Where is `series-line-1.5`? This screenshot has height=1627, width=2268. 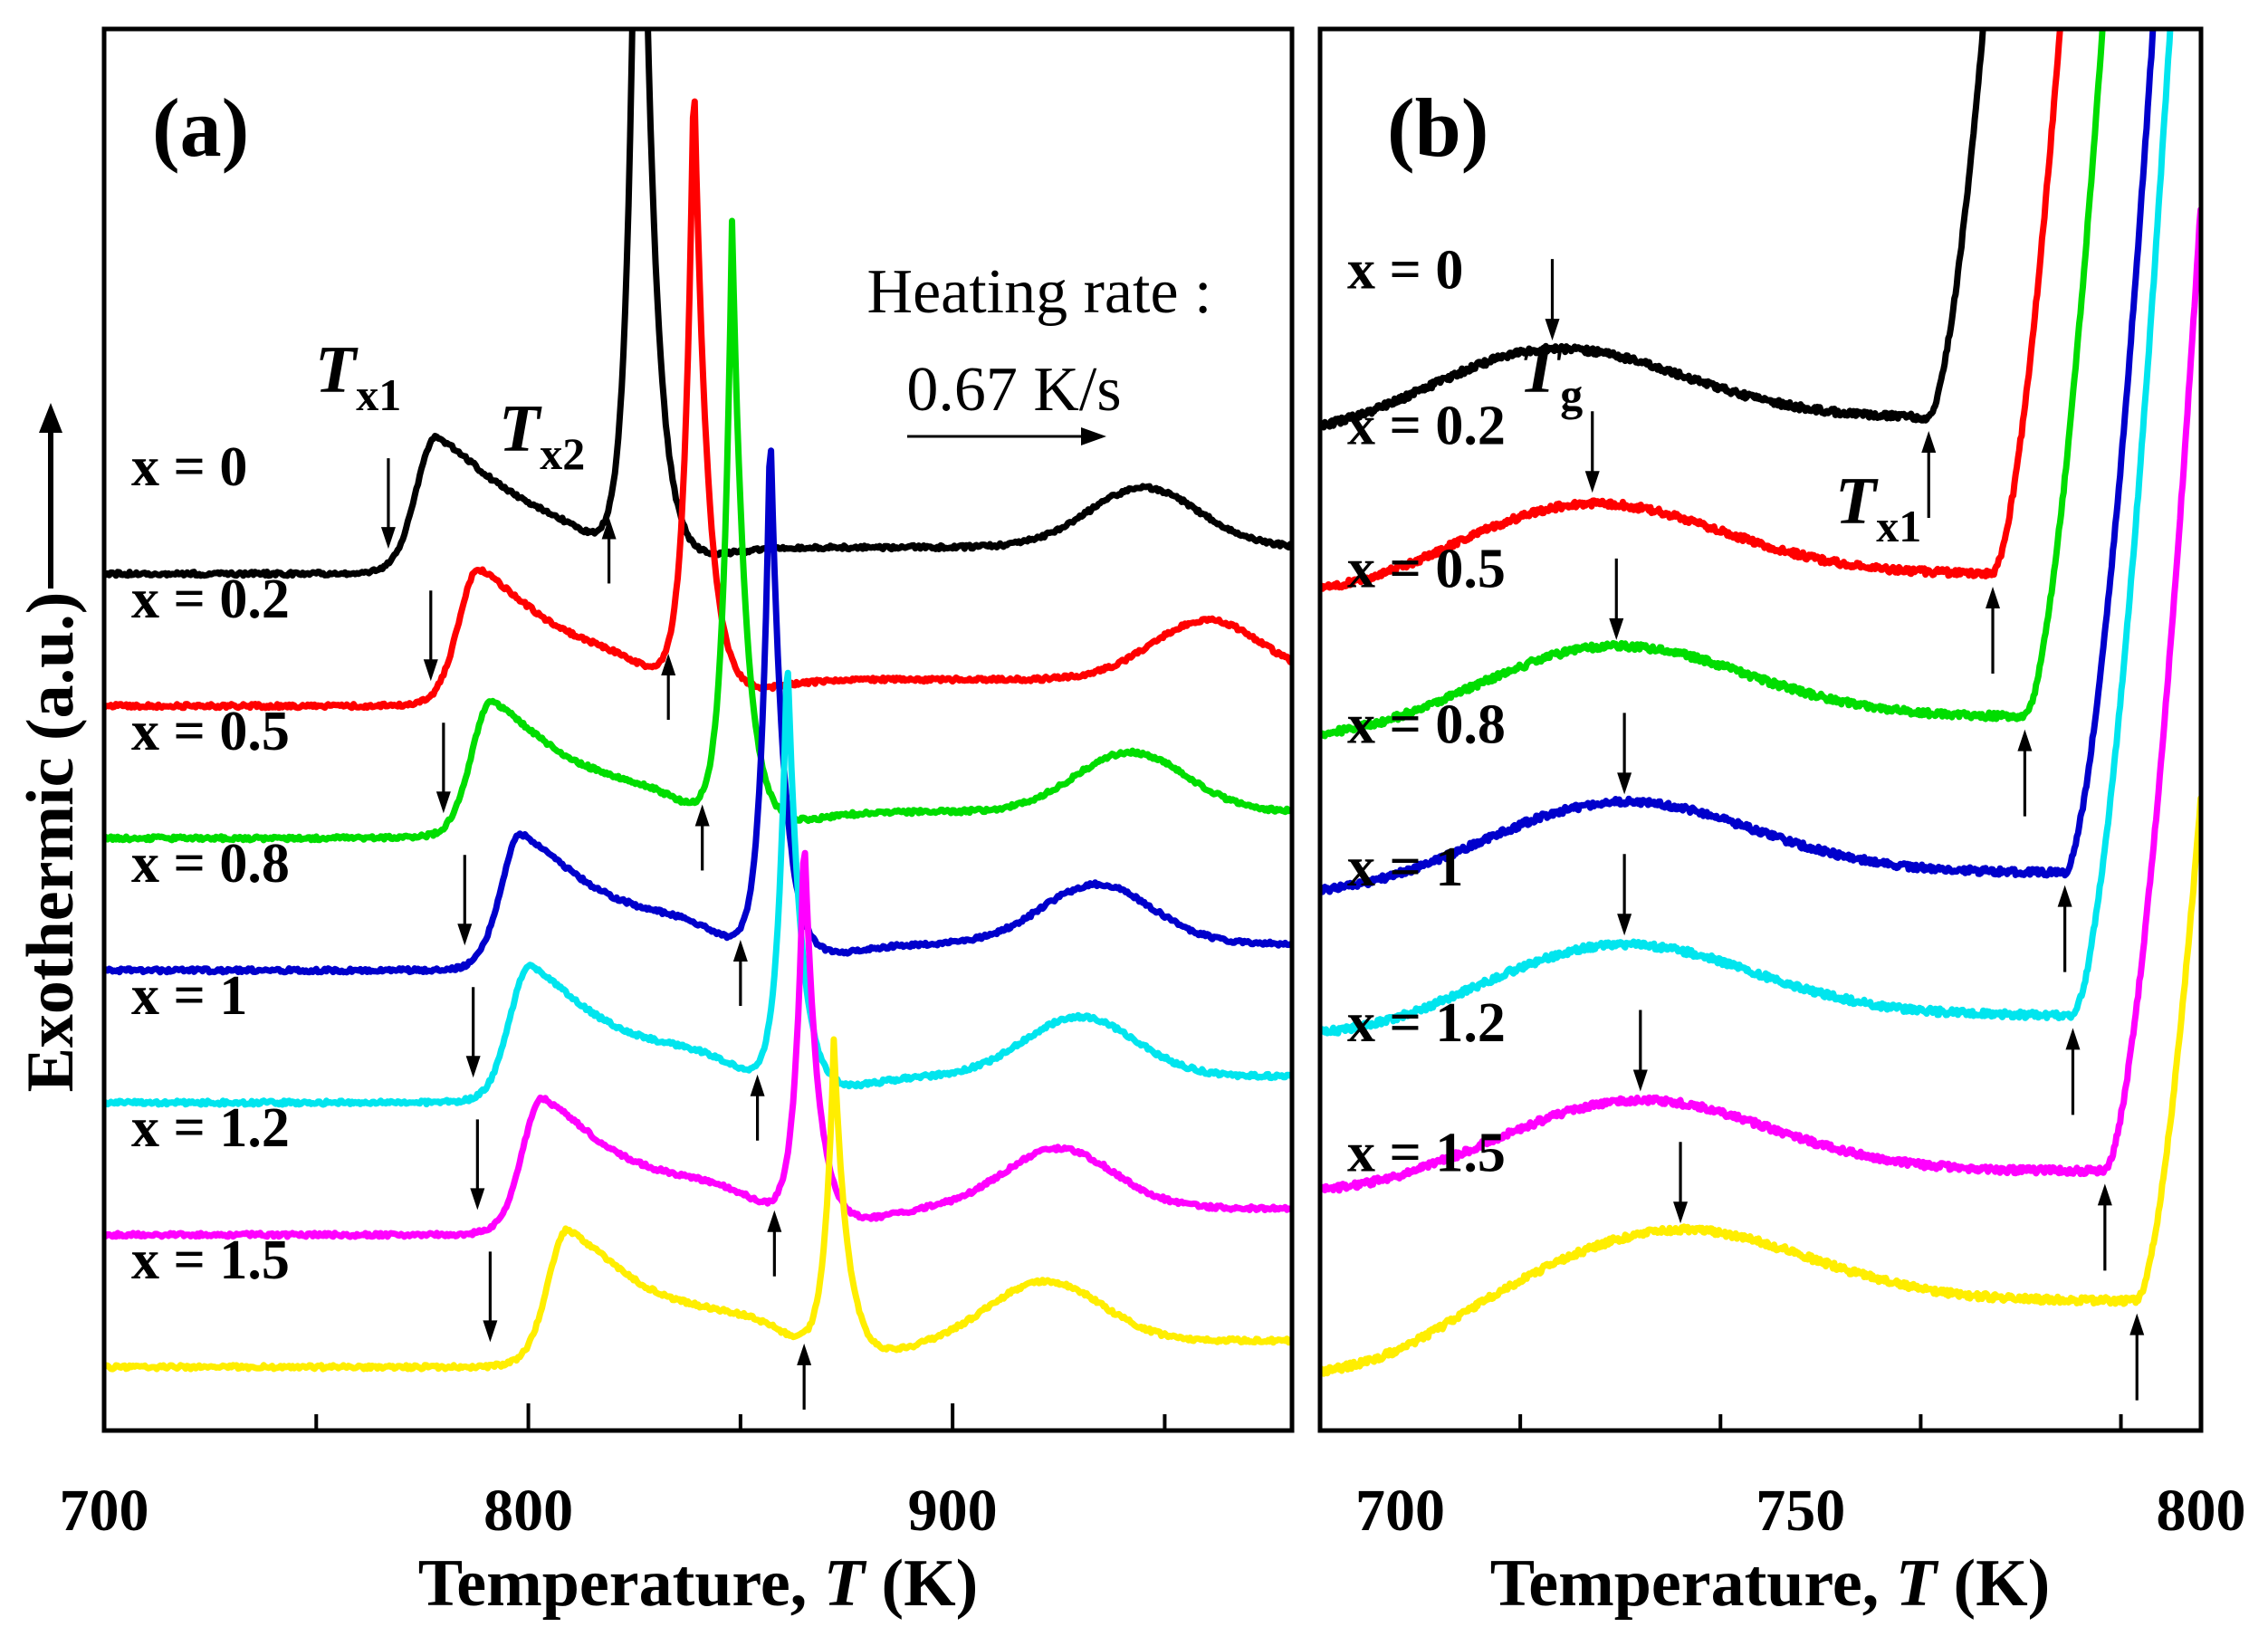
series-line-1.5 is located at coordinates (698, 1205).